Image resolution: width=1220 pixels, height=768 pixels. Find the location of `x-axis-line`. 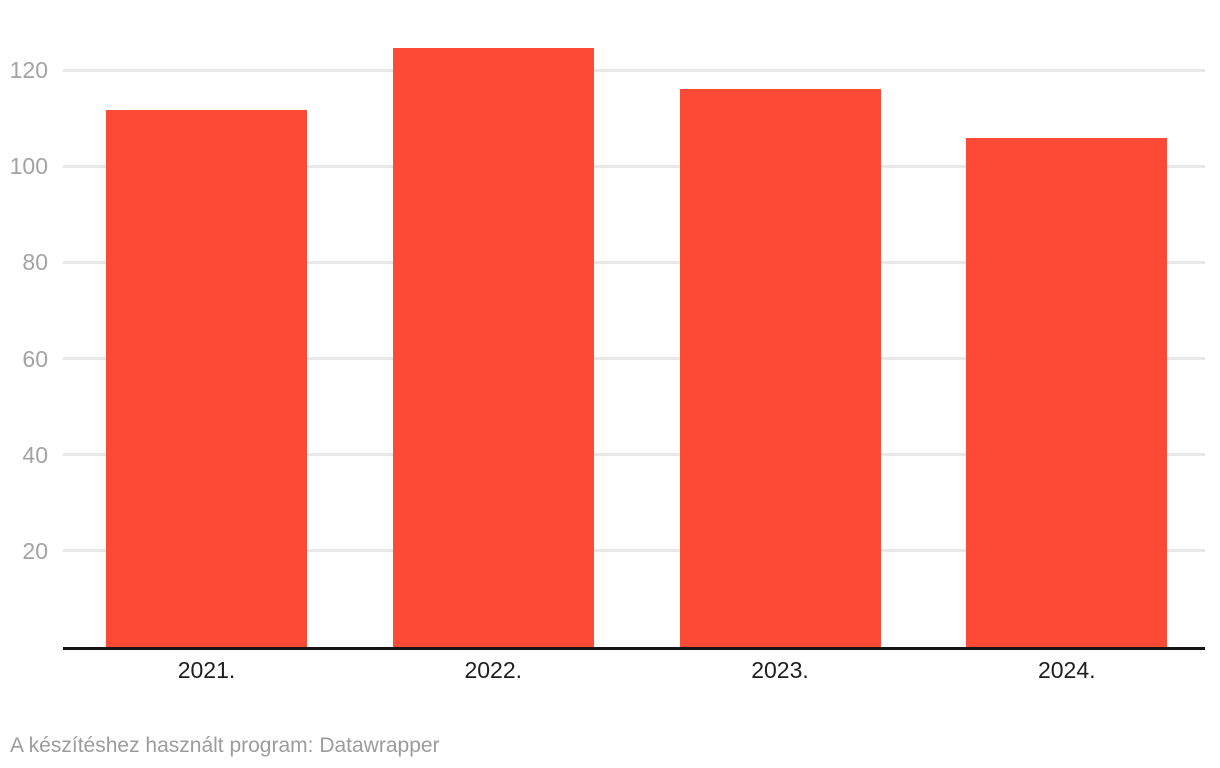

x-axis-line is located at coordinates (634, 648).